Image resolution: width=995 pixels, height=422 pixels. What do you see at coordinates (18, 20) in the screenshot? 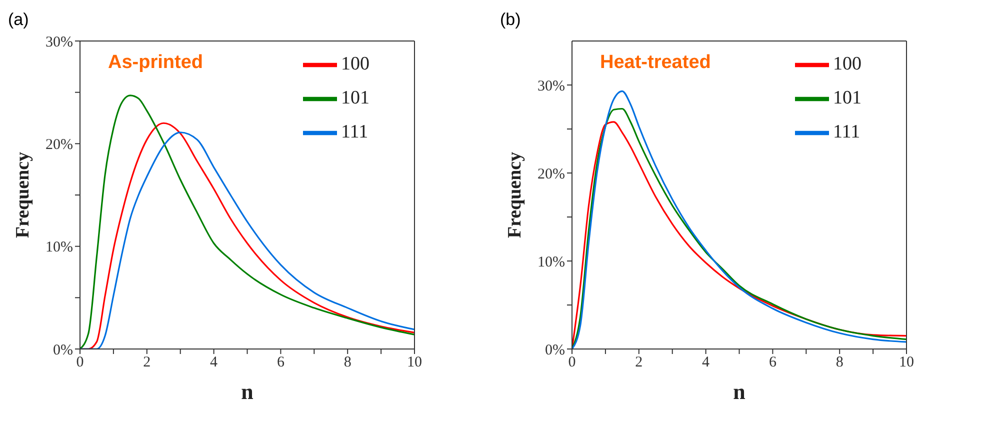
I see `chart-title: (a)` at bounding box center [18, 20].